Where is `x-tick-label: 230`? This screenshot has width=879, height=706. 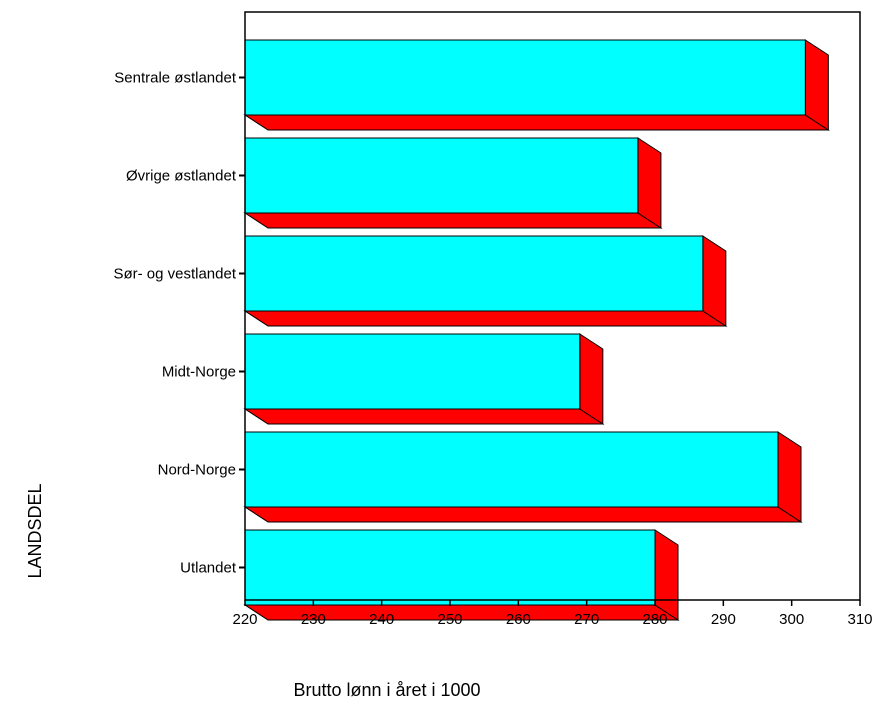 x-tick-label: 230 is located at coordinates (313, 619).